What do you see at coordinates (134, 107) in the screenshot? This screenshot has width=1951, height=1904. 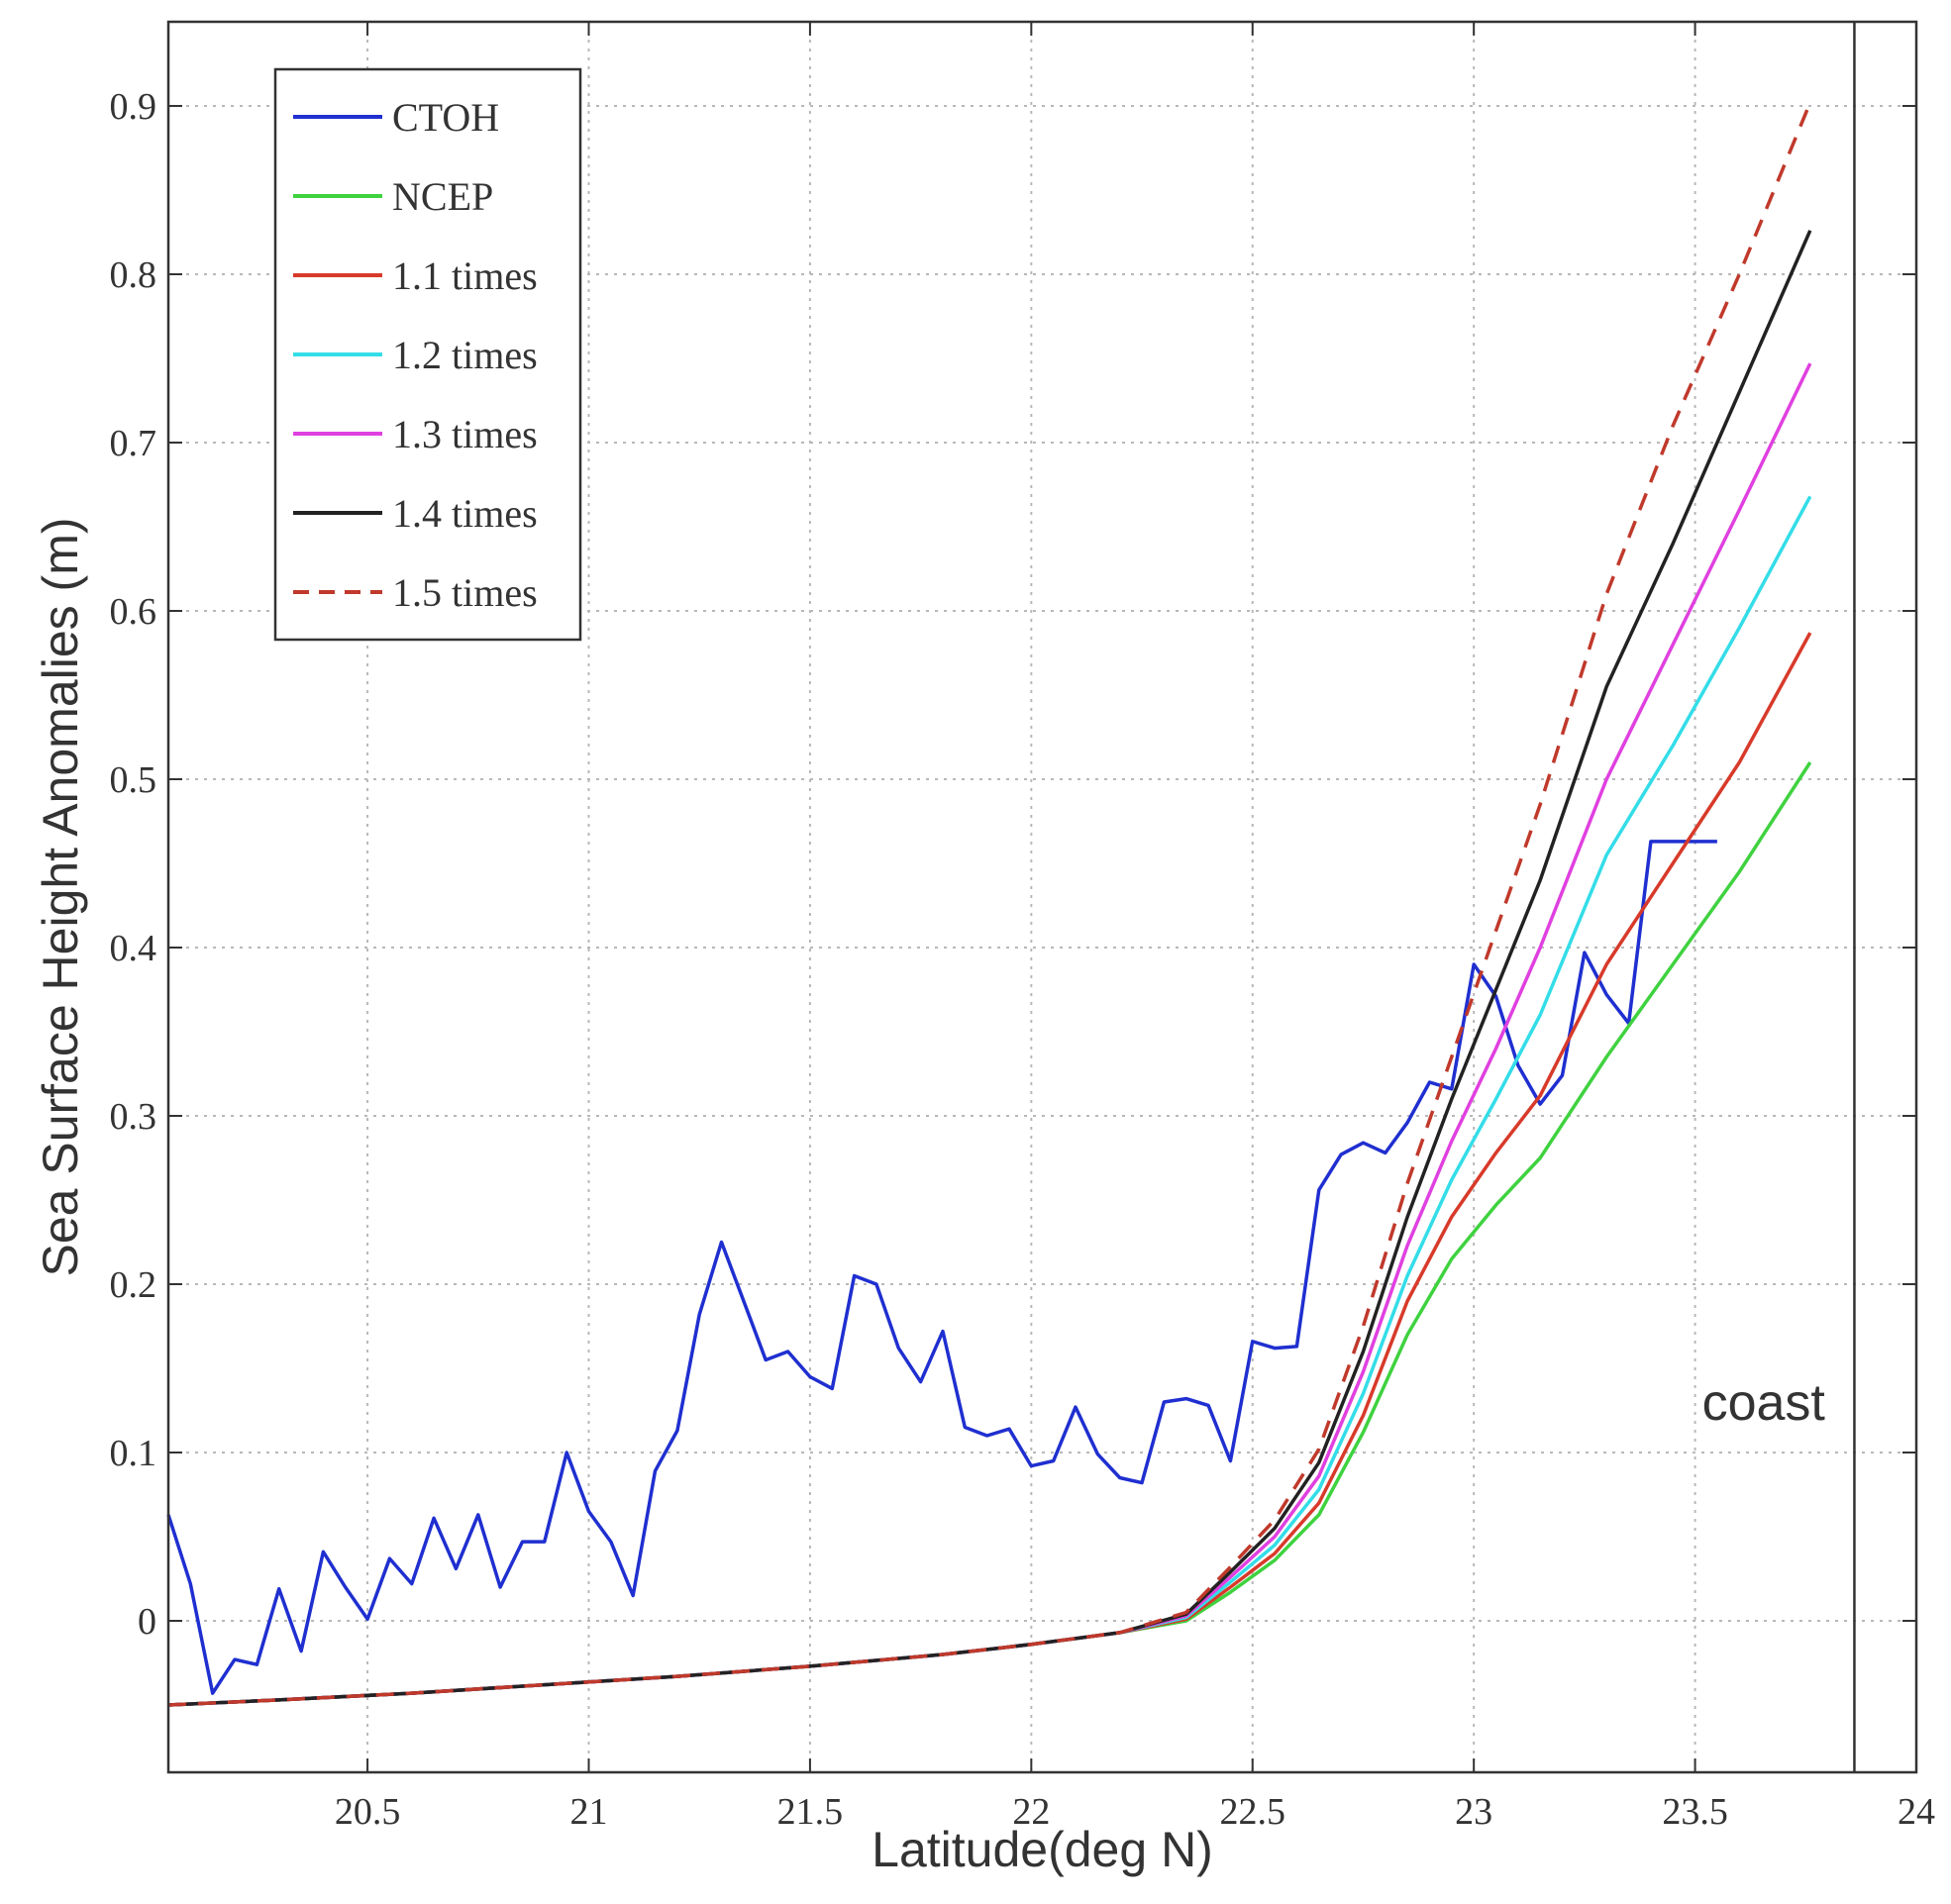 I see `y-tick-label: 0.9` at bounding box center [134, 107].